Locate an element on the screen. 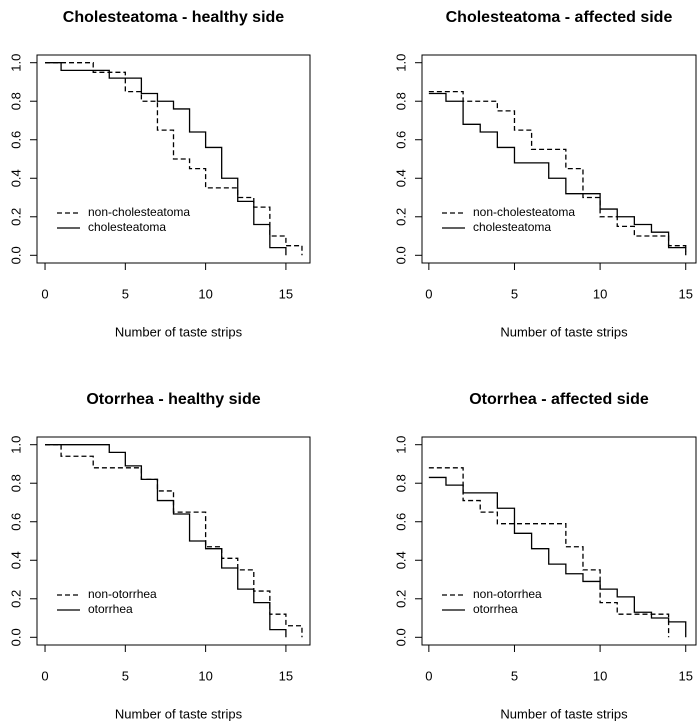 The height and width of the screenshot is (727, 697). chart-title: Otorrhea - healthy side is located at coordinates (173, 399).